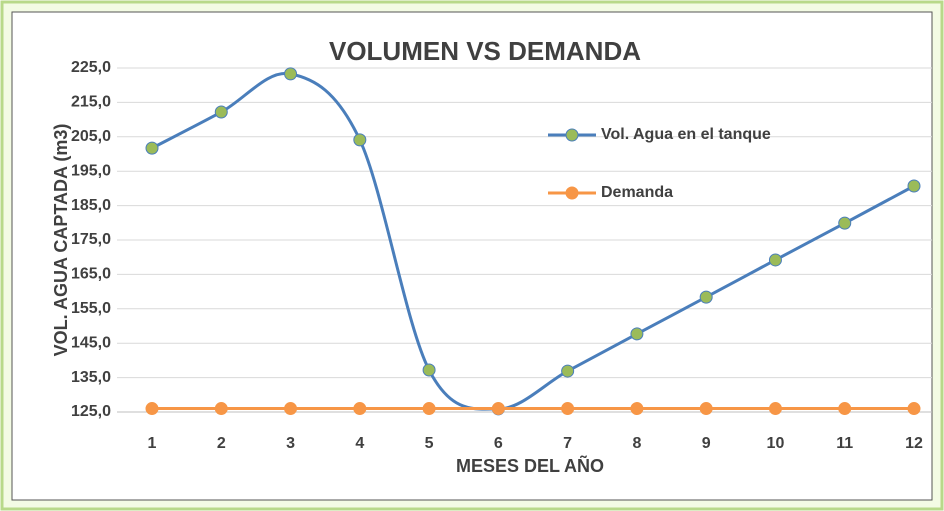  I want to click on y-tick-label: 185,0, so click(91, 205).